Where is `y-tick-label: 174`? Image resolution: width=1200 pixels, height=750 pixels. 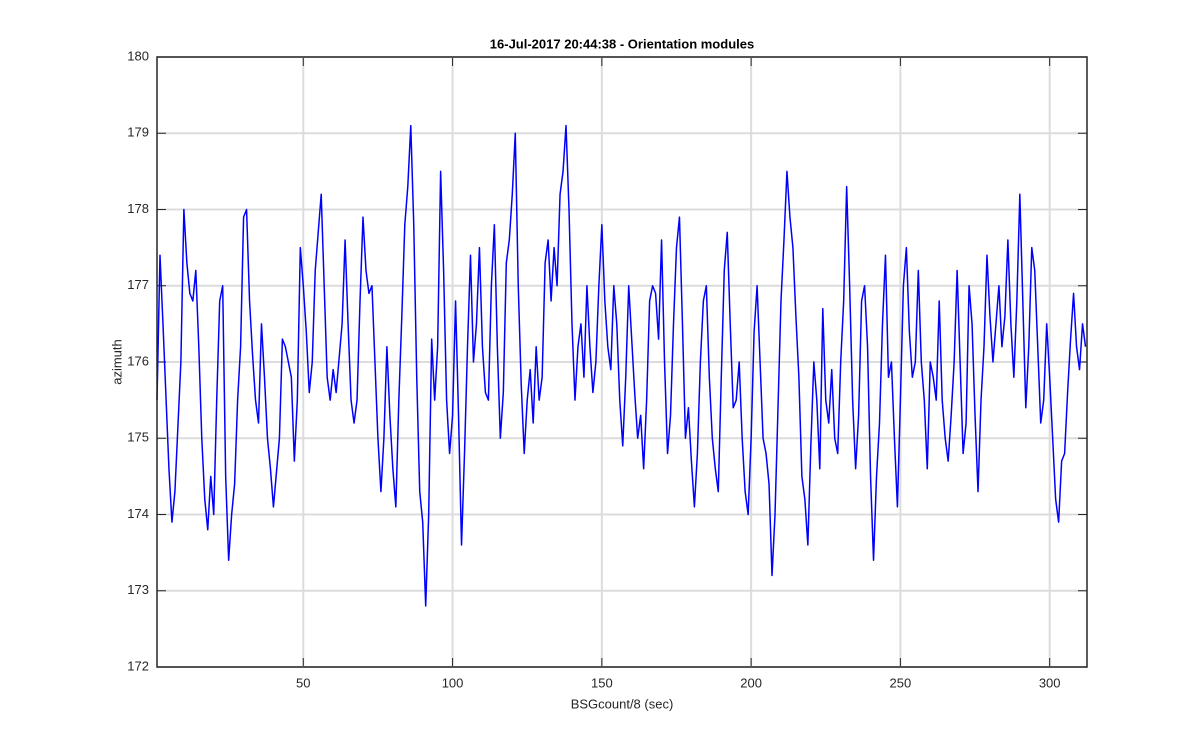 y-tick-label: 174 is located at coordinates (138, 513).